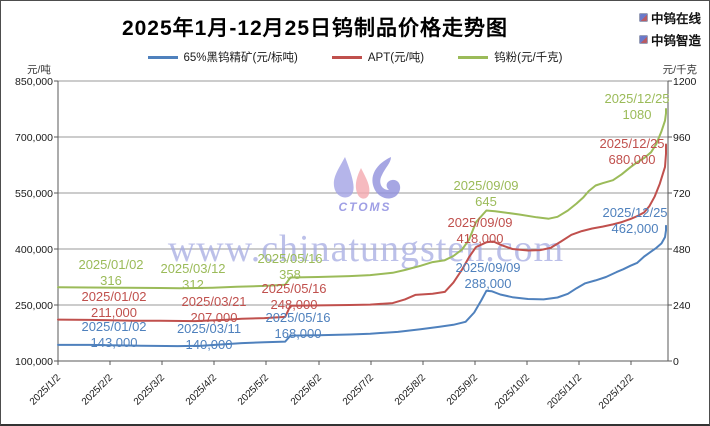 The height and width of the screenshot is (426, 710). I want to click on svg-text: 288,000, so click(488, 283).